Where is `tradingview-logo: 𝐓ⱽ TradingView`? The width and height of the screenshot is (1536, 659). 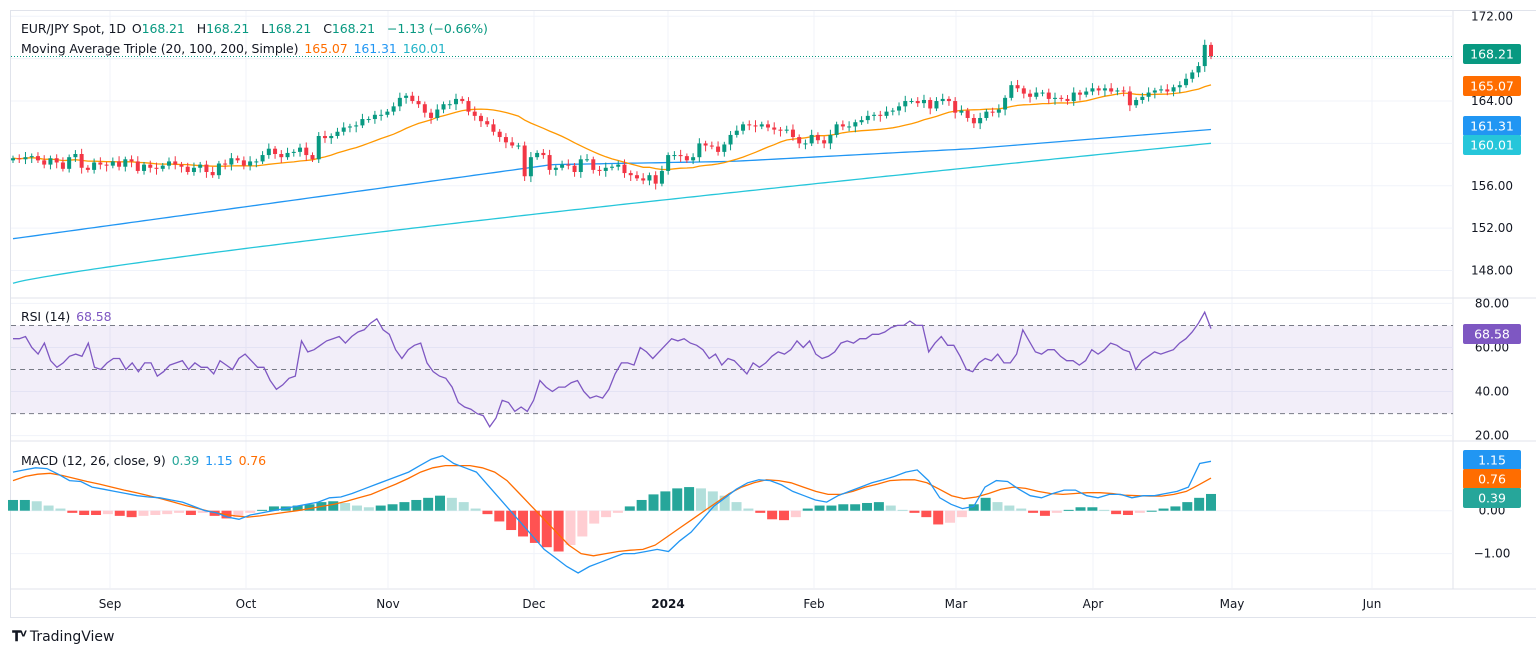 tradingview-logo: 𝐓ⱽ TradingView is located at coordinates (63, 637).